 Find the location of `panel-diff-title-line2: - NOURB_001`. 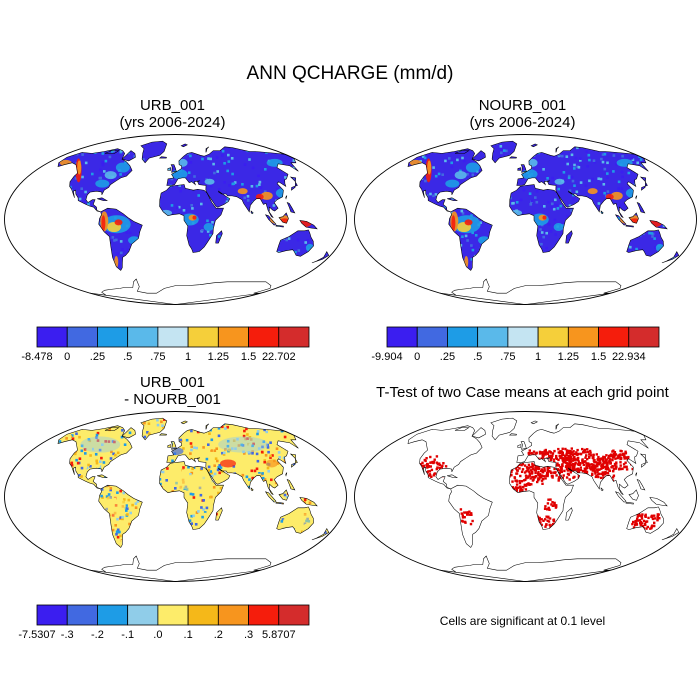

panel-diff-title-line2: - NOURB_001 is located at coordinates (172, 399).